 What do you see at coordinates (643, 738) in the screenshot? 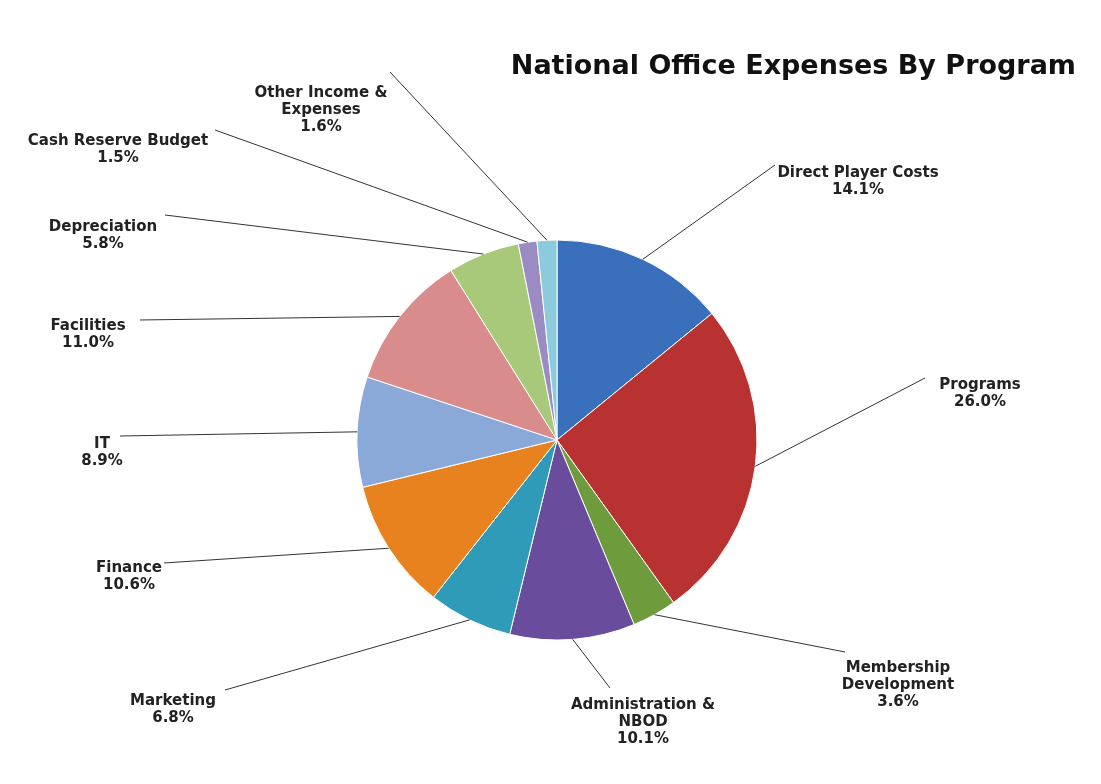
I see `data-label: 10.1%` at bounding box center [643, 738].